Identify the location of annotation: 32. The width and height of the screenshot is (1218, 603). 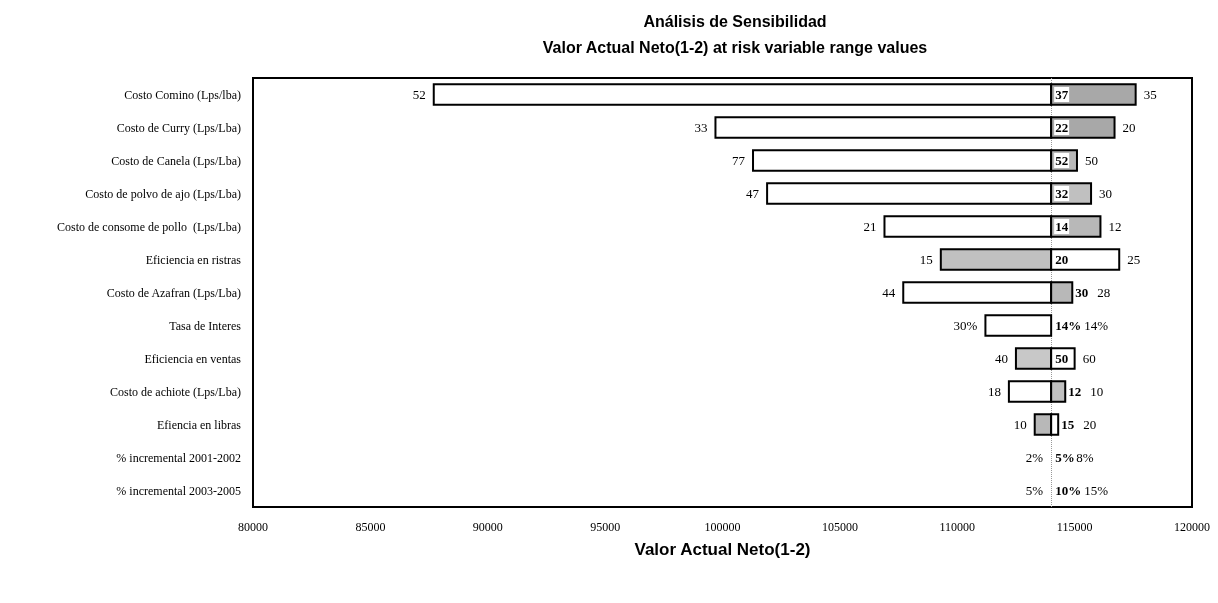
(1062, 193).